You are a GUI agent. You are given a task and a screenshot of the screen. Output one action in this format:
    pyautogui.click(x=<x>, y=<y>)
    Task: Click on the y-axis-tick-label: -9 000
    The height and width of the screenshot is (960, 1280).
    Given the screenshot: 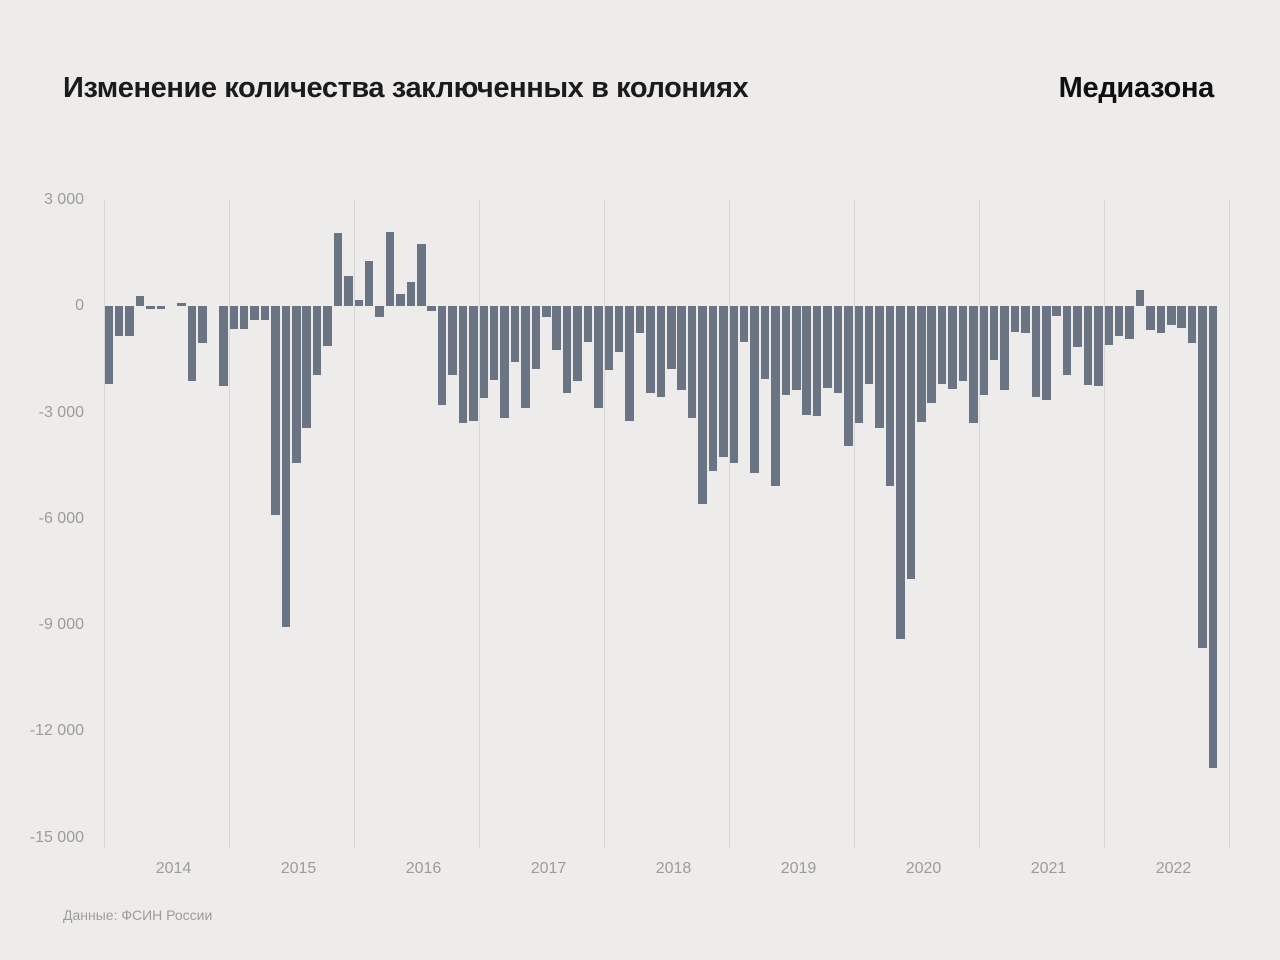 What is the action you would take?
    pyautogui.click(x=61, y=625)
    